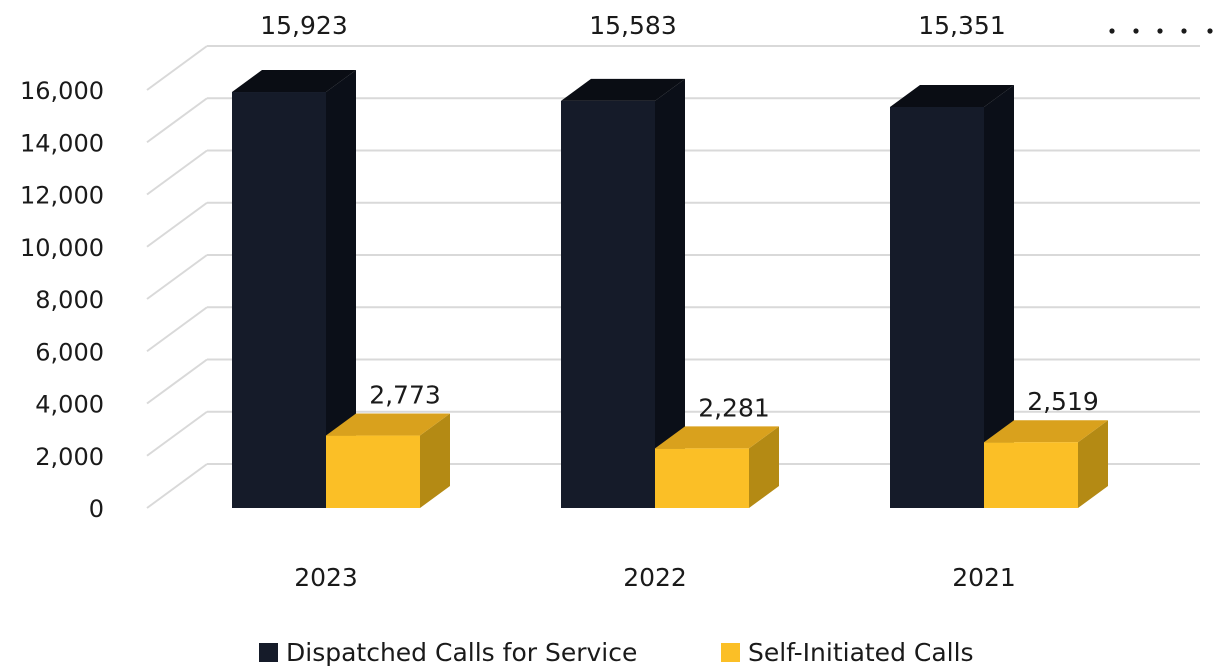 This screenshot has height=672, width=1219. What do you see at coordinates (69, 457) in the screenshot?
I see `y-tick-label: 2,000` at bounding box center [69, 457].